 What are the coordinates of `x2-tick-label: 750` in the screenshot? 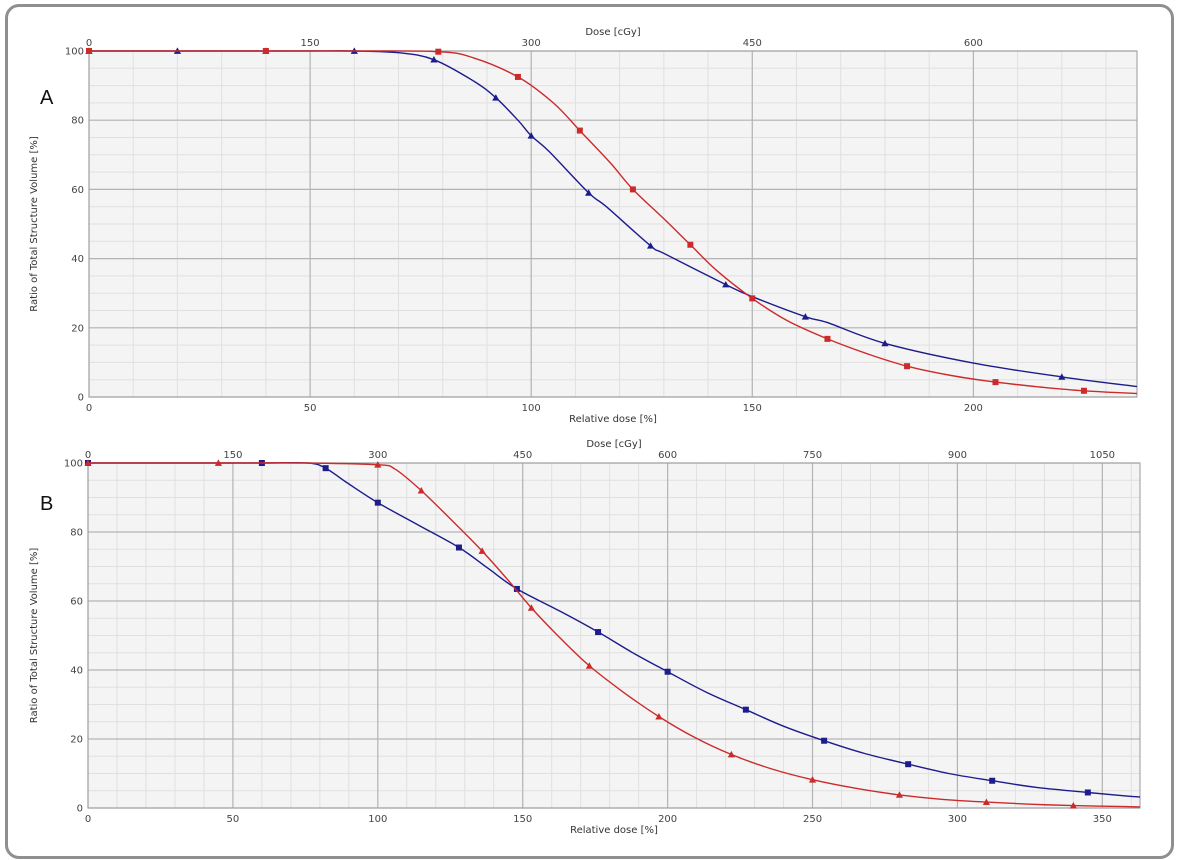 It's located at (812, 455).